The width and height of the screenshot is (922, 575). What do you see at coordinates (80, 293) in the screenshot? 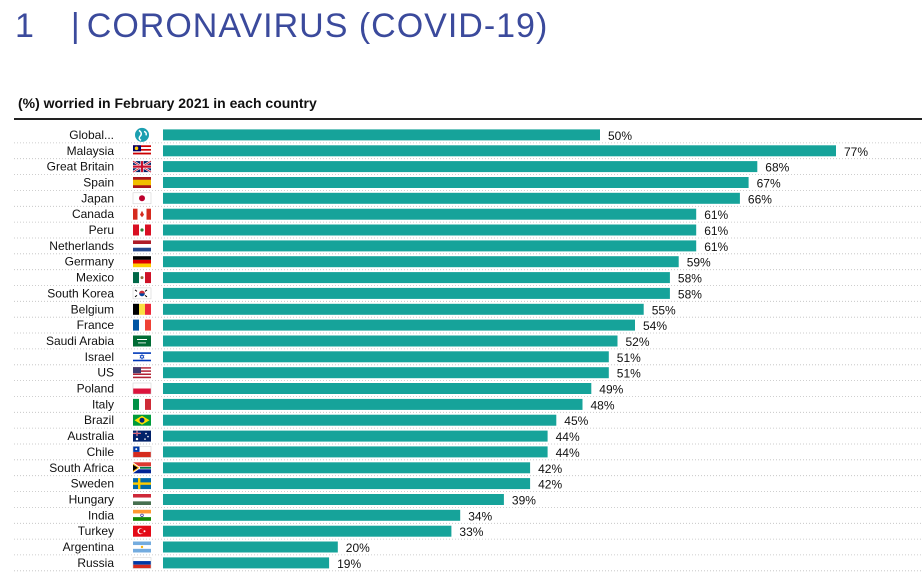
I see `category-label: South Korea` at bounding box center [80, 293].